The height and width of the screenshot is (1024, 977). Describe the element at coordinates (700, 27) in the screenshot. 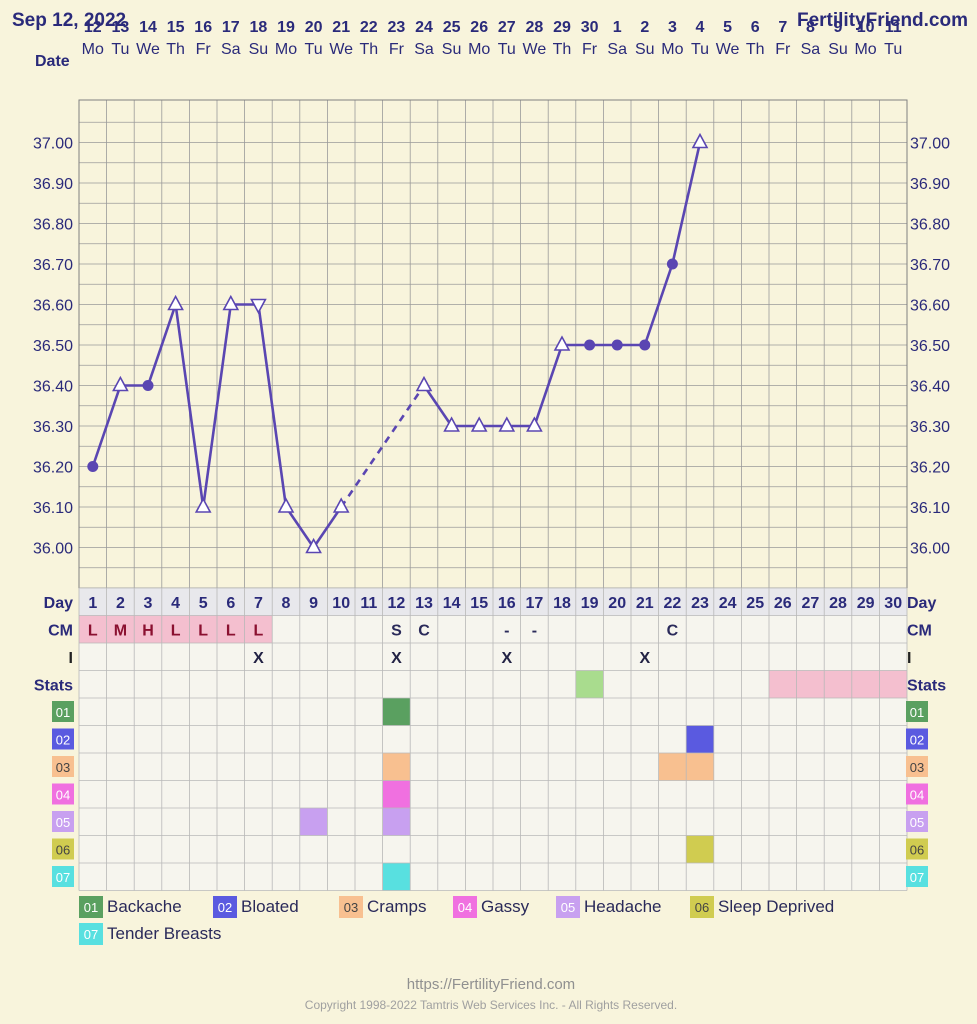

I see `date-tick-label: 4` at that location.